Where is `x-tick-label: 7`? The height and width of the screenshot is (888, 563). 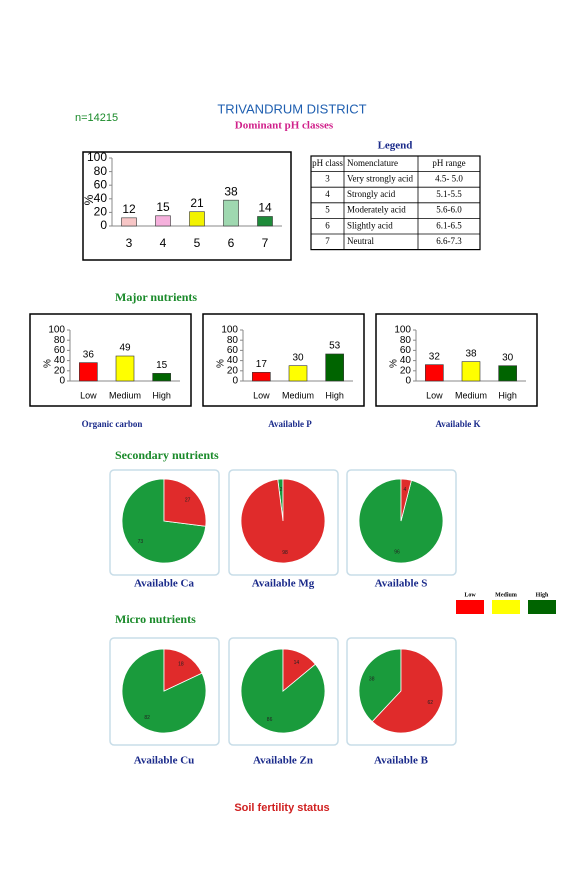 x-tick-label: 7 is located at coordinates (265, 243).